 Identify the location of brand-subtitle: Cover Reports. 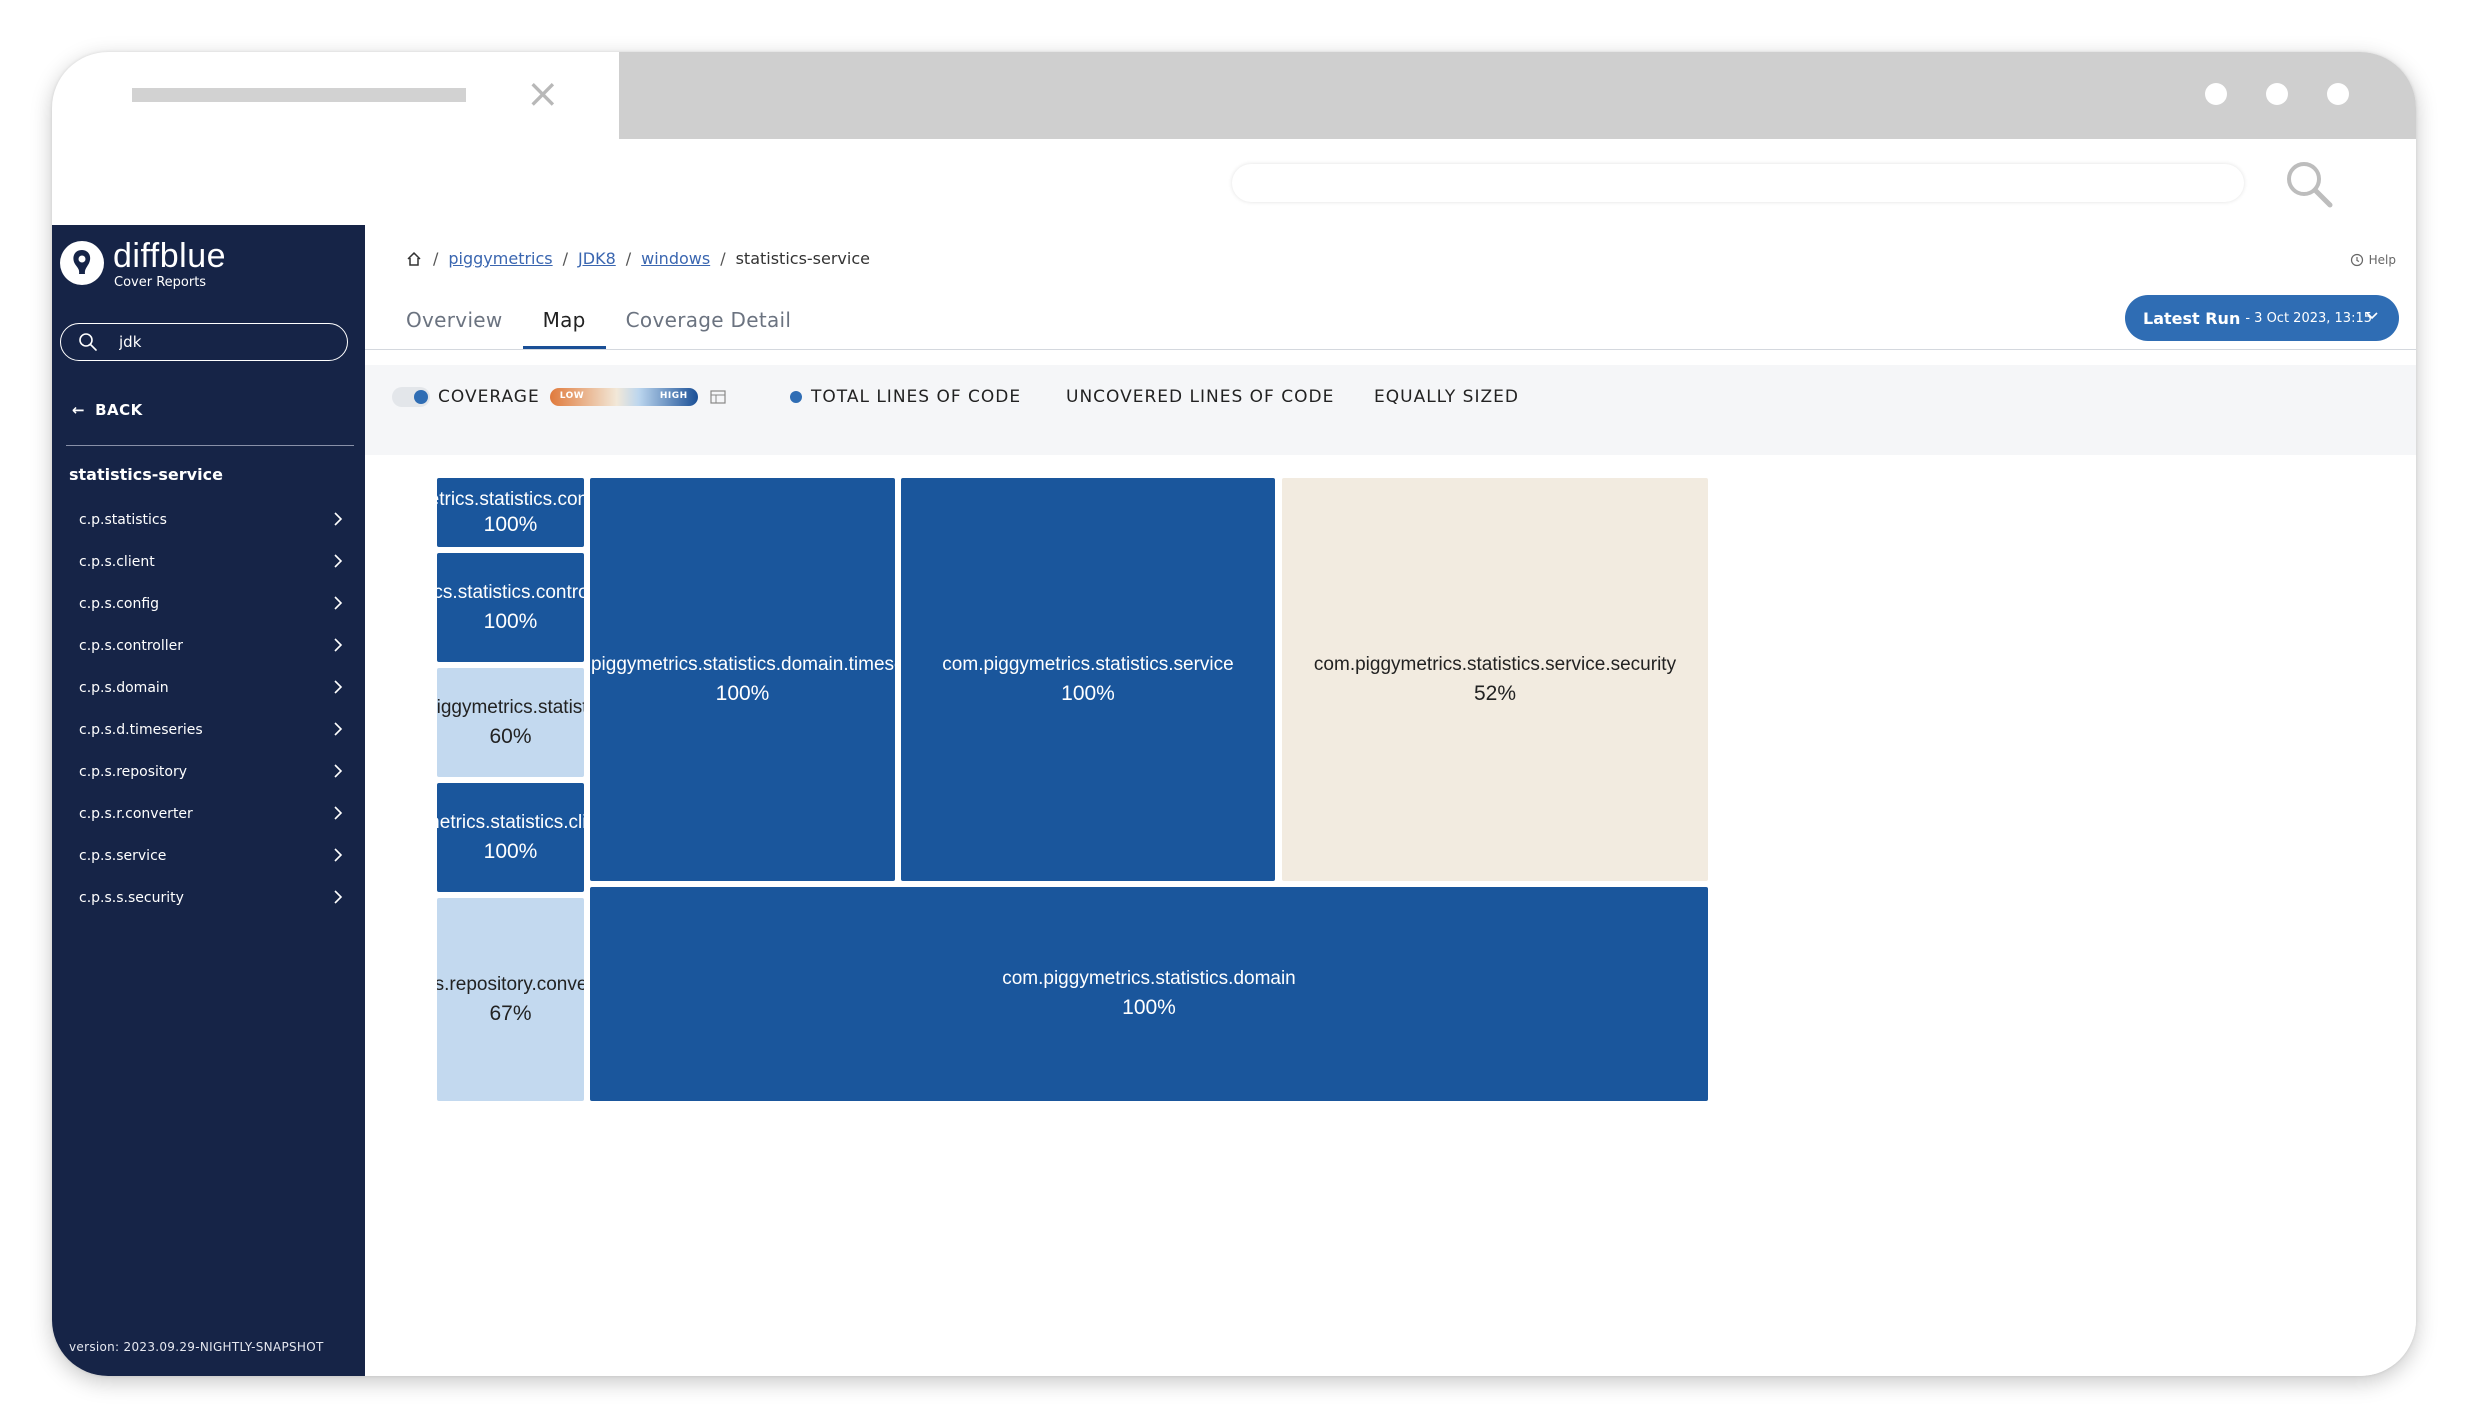
(160, 282).